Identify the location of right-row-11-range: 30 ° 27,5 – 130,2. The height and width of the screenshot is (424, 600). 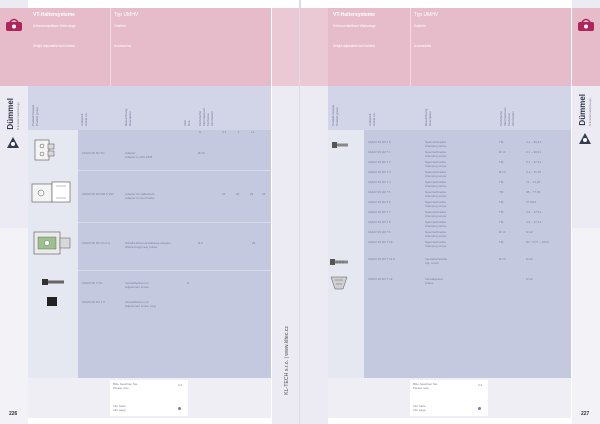
(537, 242).